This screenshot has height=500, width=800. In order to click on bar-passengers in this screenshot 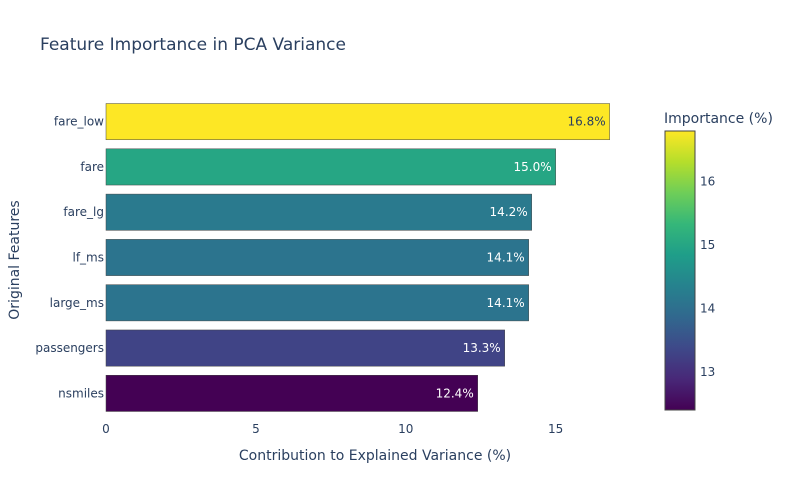, I will do `click(305, 348)`.